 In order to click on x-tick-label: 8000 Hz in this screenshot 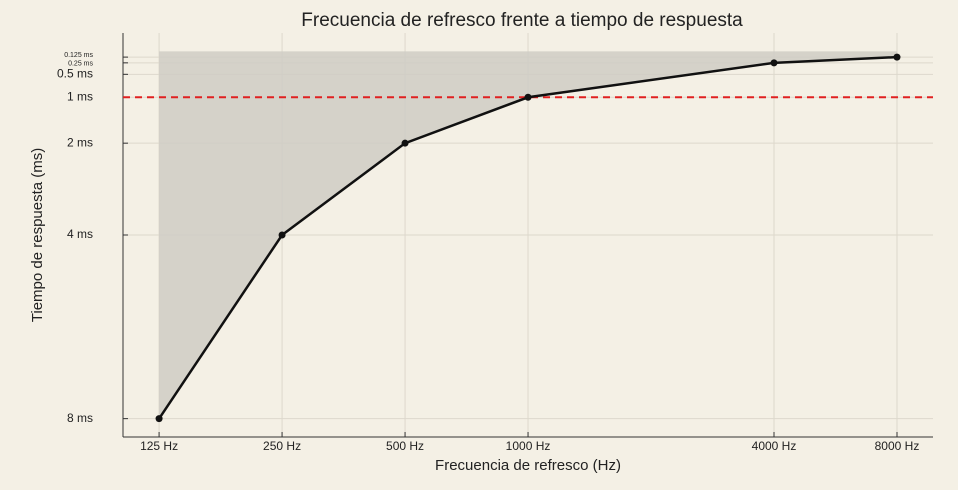, I will do `click(897, 446)`.